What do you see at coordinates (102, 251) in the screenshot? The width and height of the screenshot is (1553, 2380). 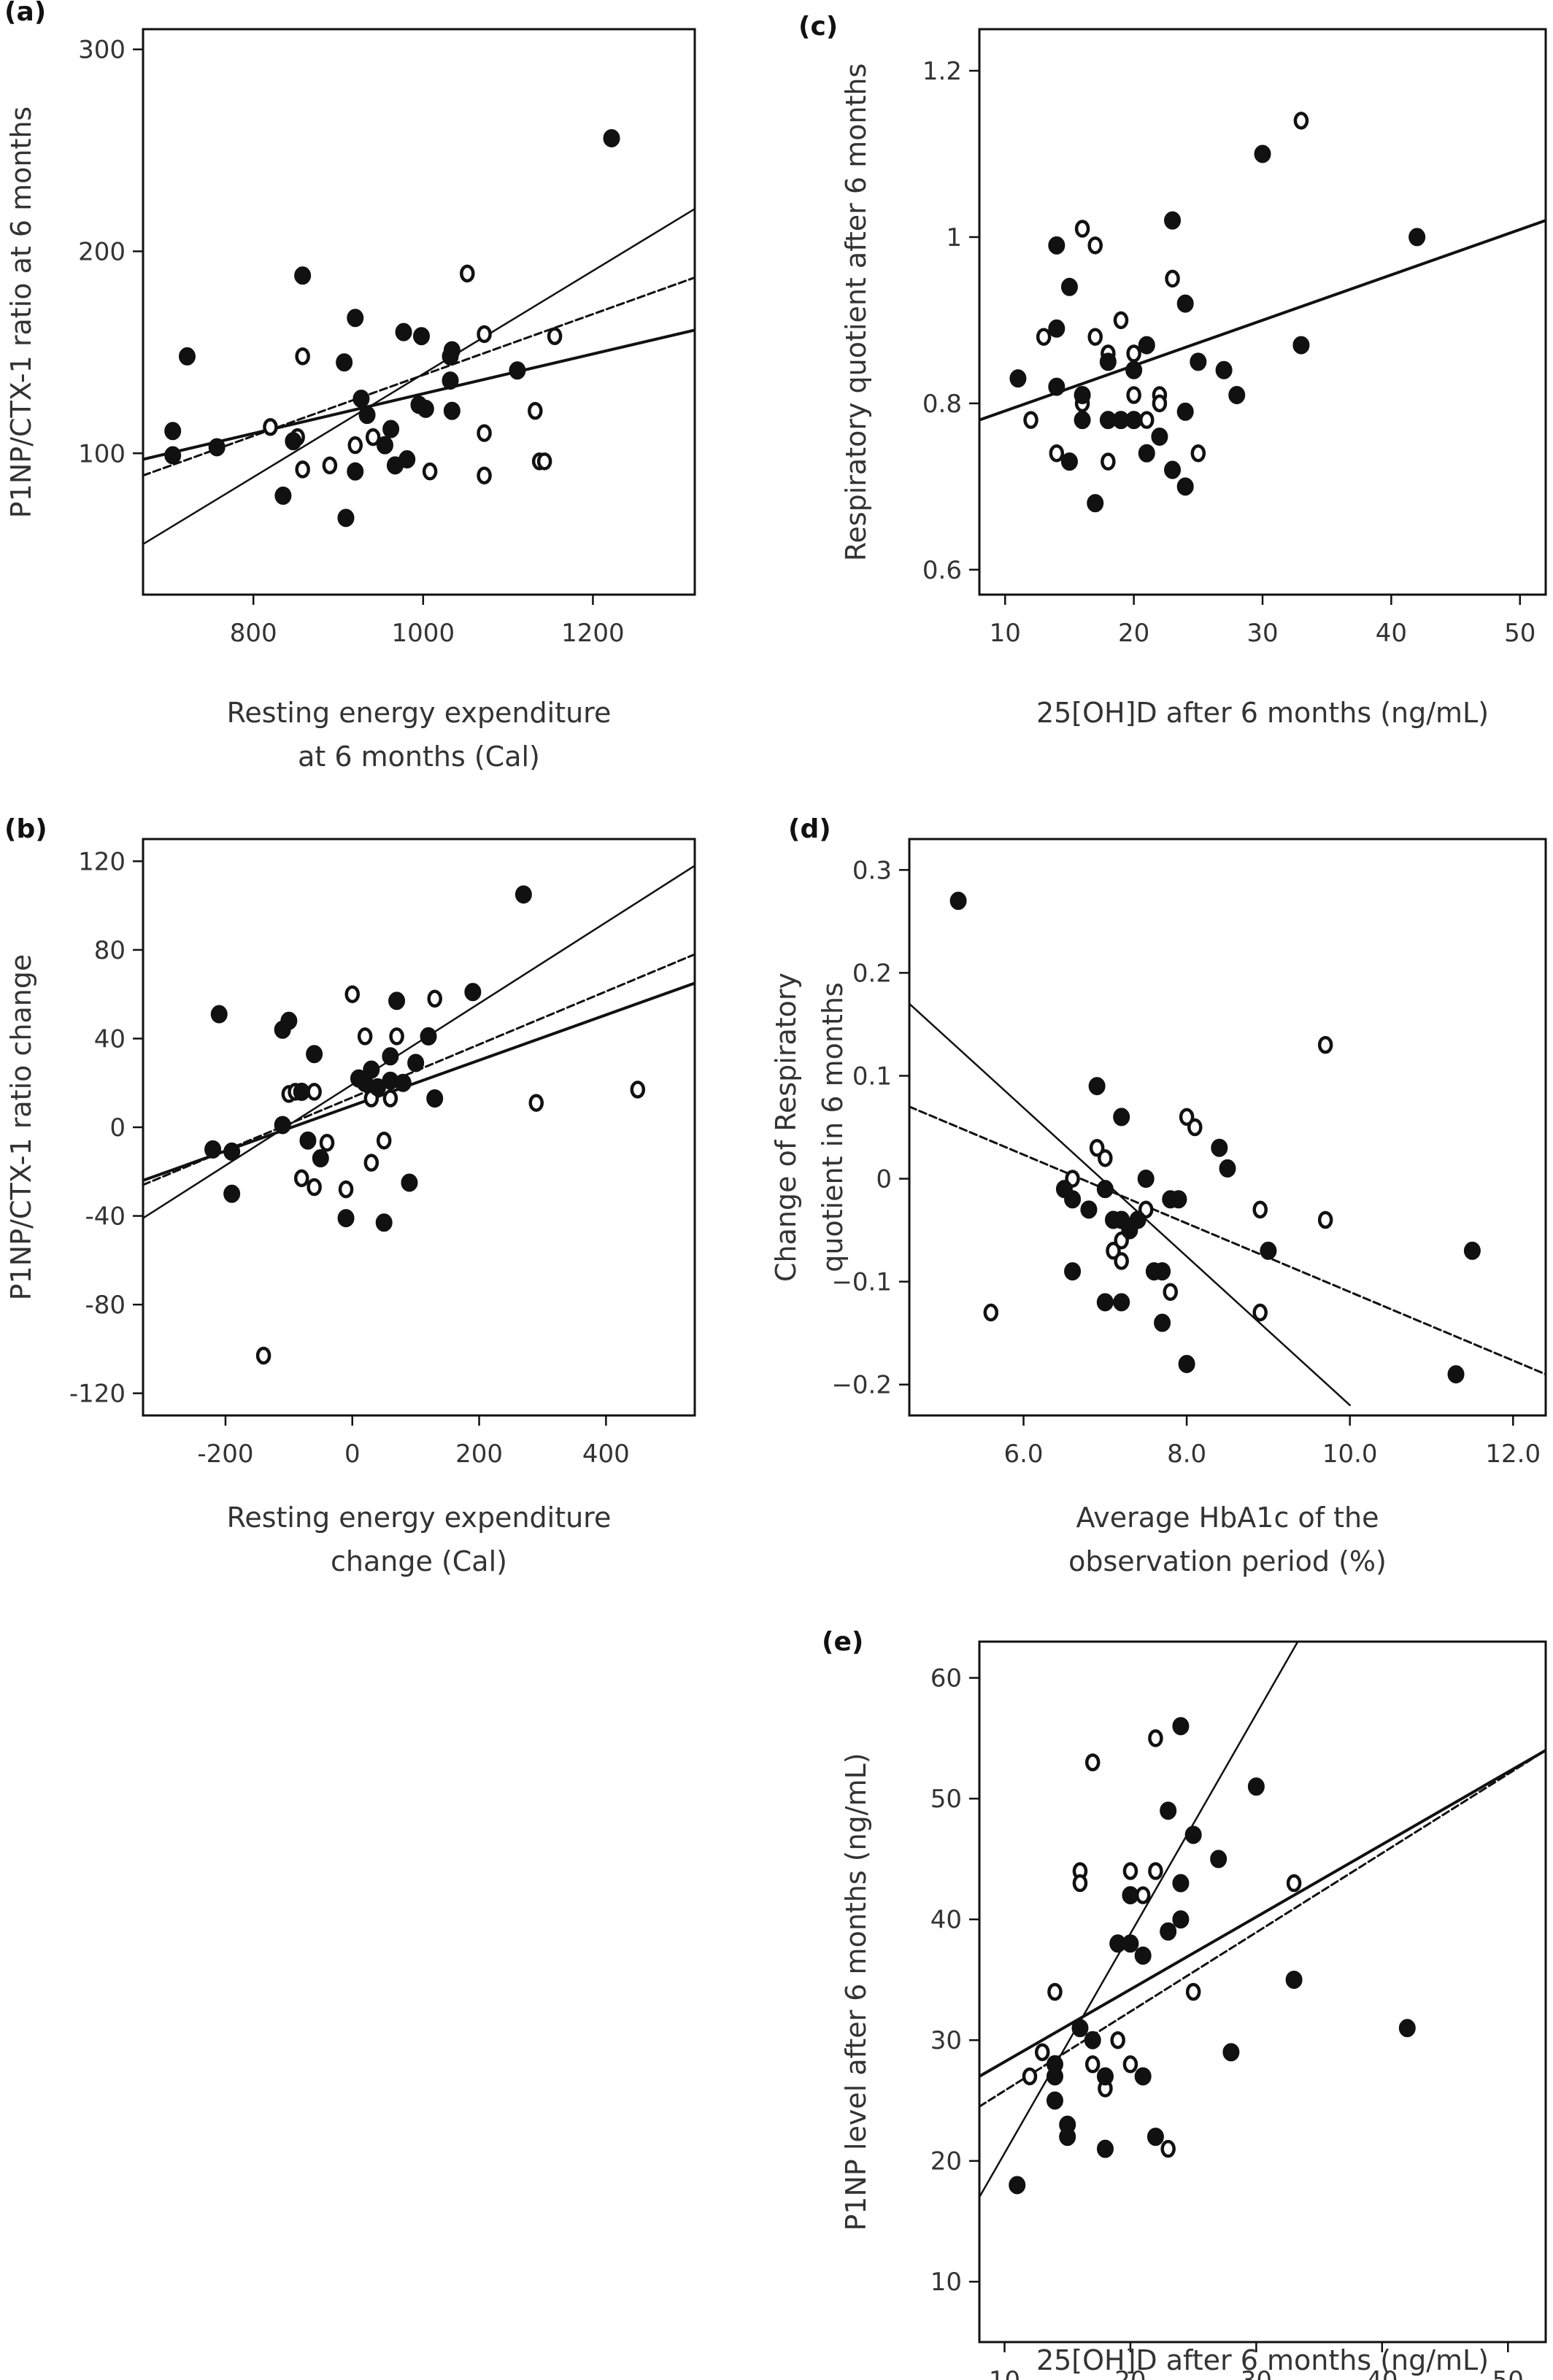 I see `y-tick-label: 200` at bounding box center [102, 251].